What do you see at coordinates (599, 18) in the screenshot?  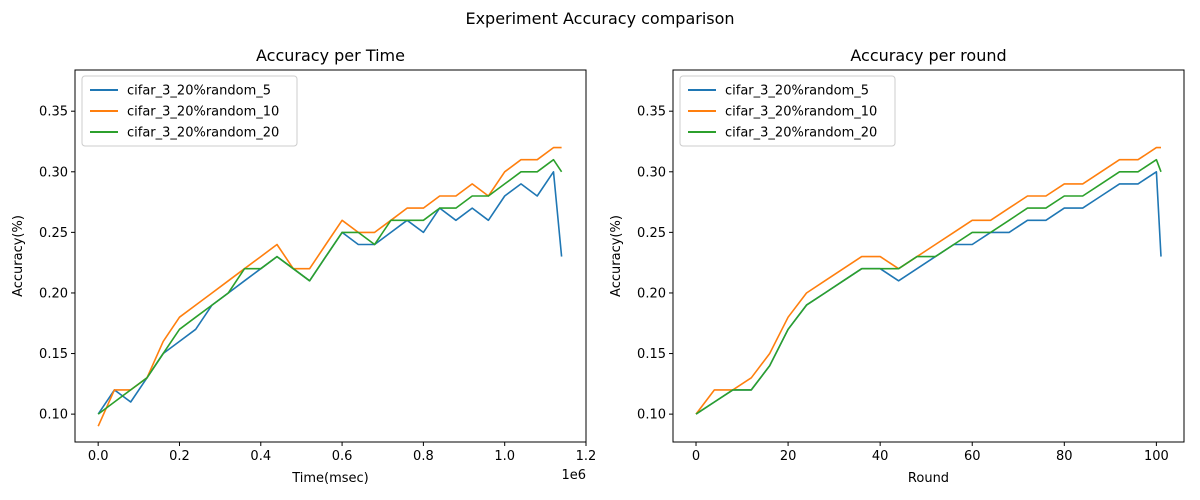 I see `figure-suptitle: Experiment Accuracy comparison` at bounding box center [599, 18].